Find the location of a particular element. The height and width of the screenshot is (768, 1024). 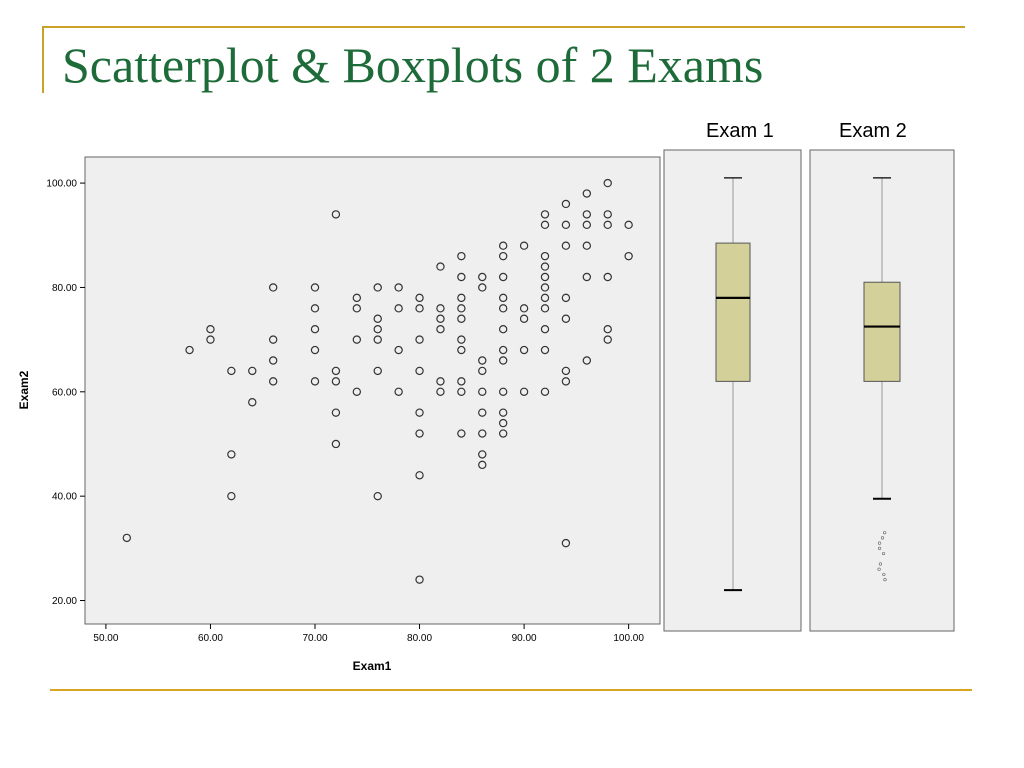

y-tick-label: 60.00 is located at coordinates (64, 392).